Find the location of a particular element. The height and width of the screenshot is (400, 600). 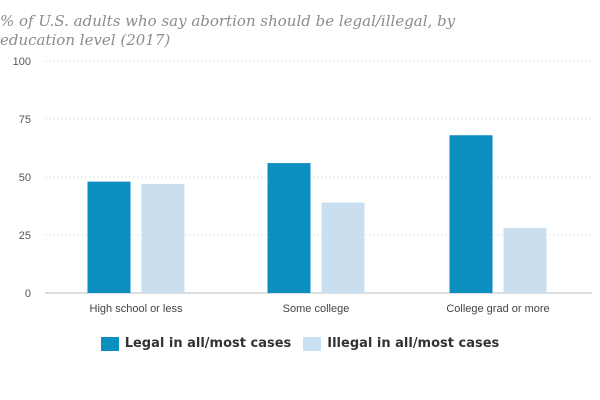

x-category-label-2: College grad or more is located at coordinates (497, 309).